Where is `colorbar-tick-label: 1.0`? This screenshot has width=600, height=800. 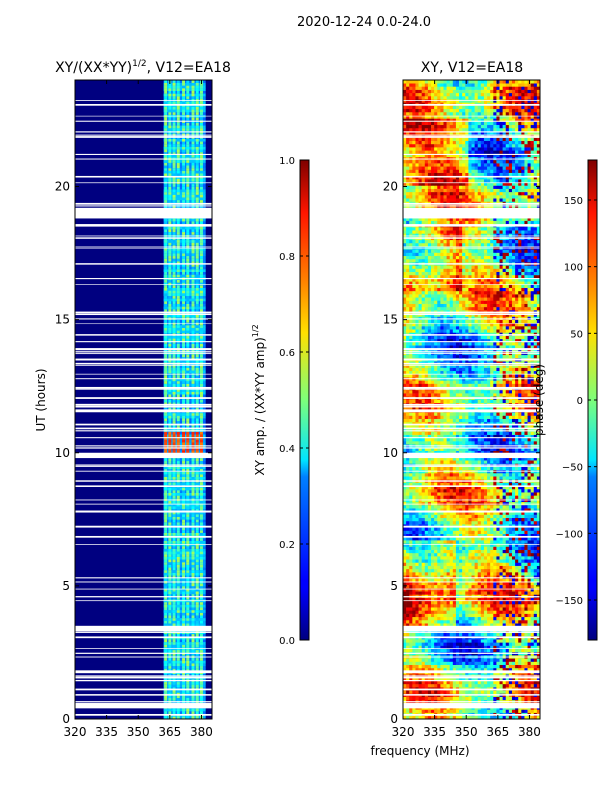 colorbar-tick-label: 1.0 is located at coordinates (287, 161).